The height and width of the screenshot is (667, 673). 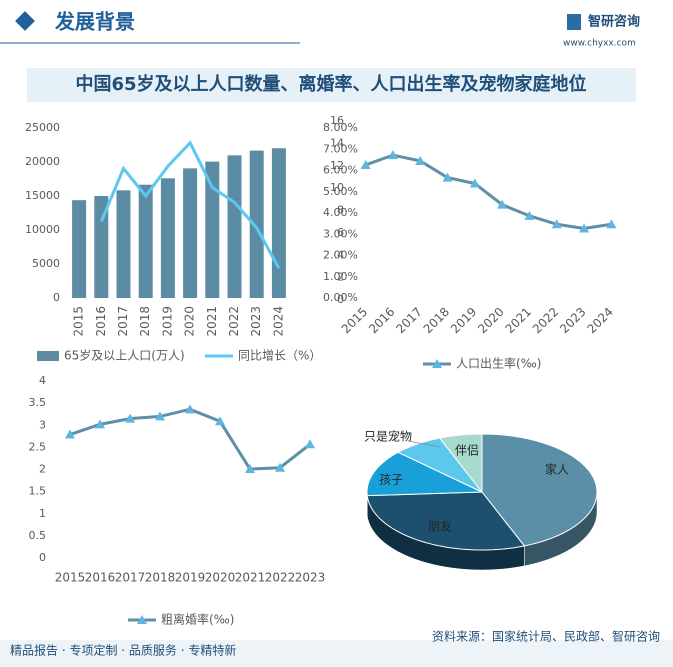 I want to click on y2-tick-label: 7.00%, so click(x=340, y=148).